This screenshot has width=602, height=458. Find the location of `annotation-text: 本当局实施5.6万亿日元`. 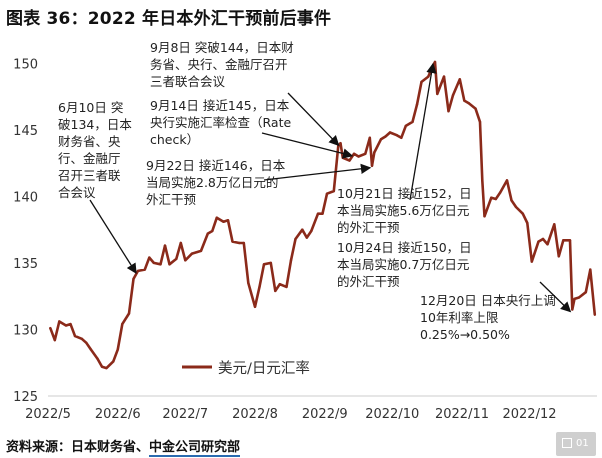

annotation-text: 本当局实施5.6万亿日元 is located at coordinates (403, 210).